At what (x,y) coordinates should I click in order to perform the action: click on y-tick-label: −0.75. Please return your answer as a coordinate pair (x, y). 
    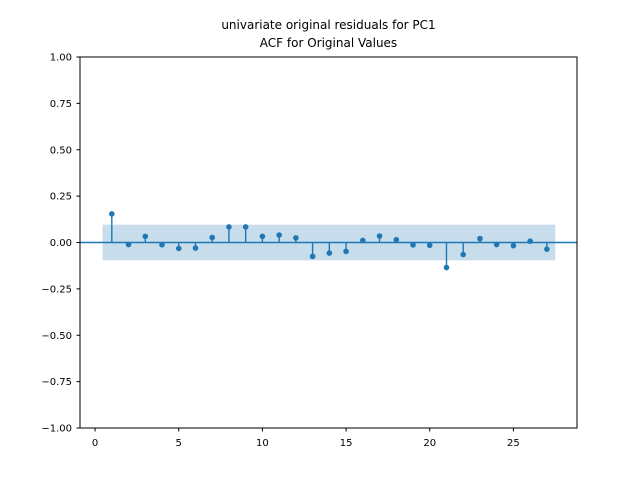
    Looking at the image, I should click on (56, 382).